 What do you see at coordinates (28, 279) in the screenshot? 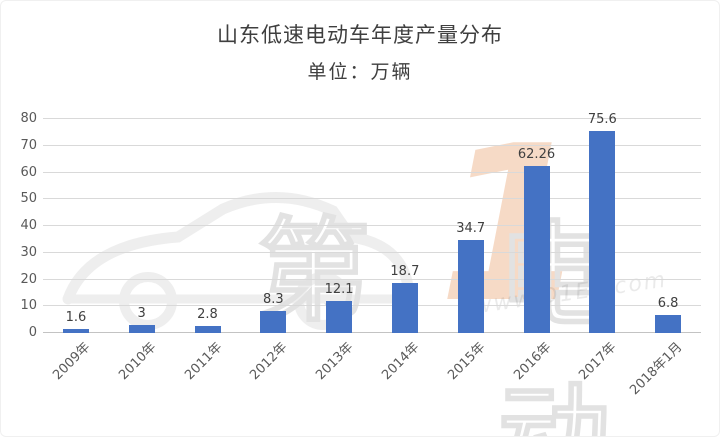
I see `y-tick-label: 20` at bounding box center [28, 279].